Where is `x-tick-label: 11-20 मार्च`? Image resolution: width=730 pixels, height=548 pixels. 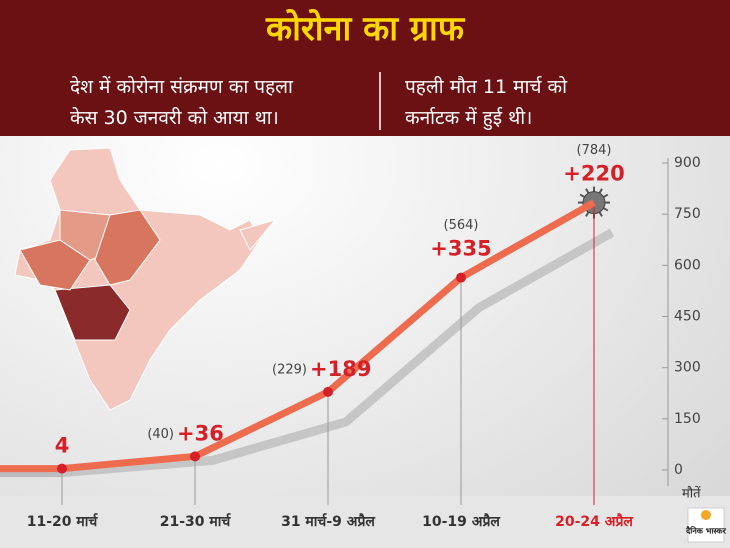 x-tick-label: 11-20 मार्च is located at coordinates (63, 521).